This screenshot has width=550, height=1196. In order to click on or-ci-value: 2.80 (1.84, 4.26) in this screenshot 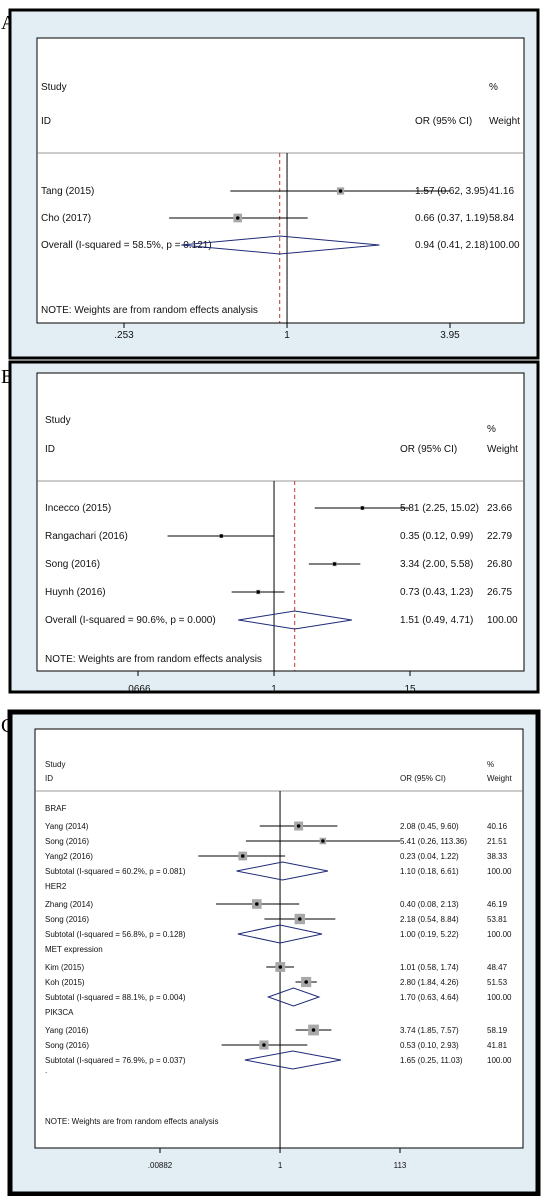, I will do `click(429, 982)`.